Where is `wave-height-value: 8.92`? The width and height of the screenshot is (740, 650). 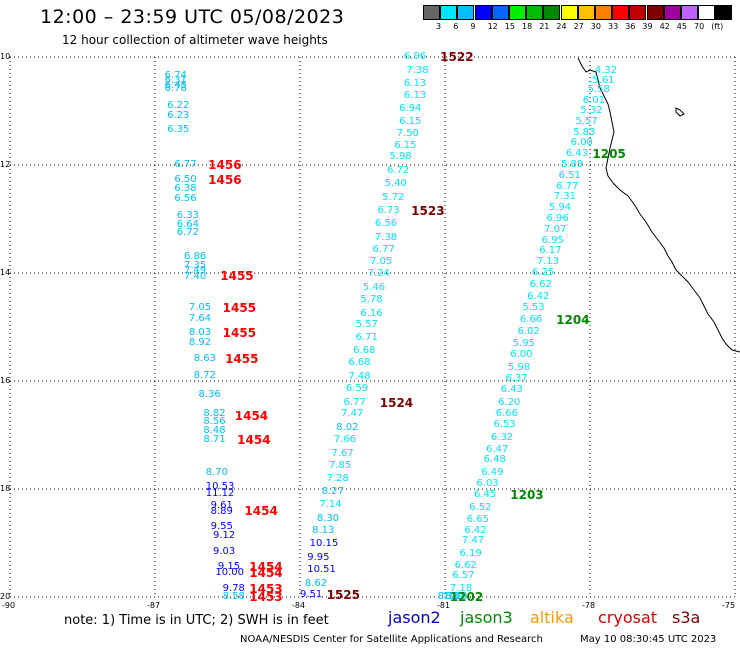 wave-height-value: 8.92 is located at coordinates (200, 343).